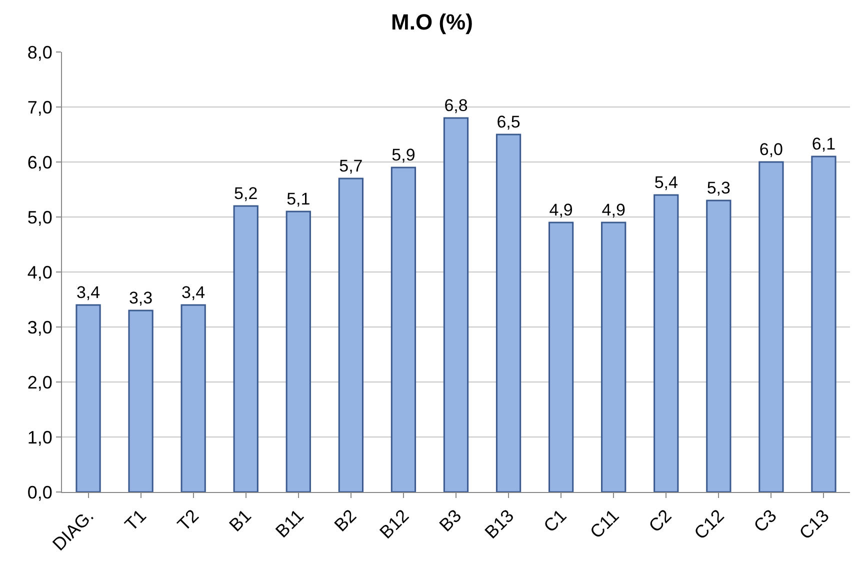  I want to click on x-tick-label: B3, so click(450, 521).